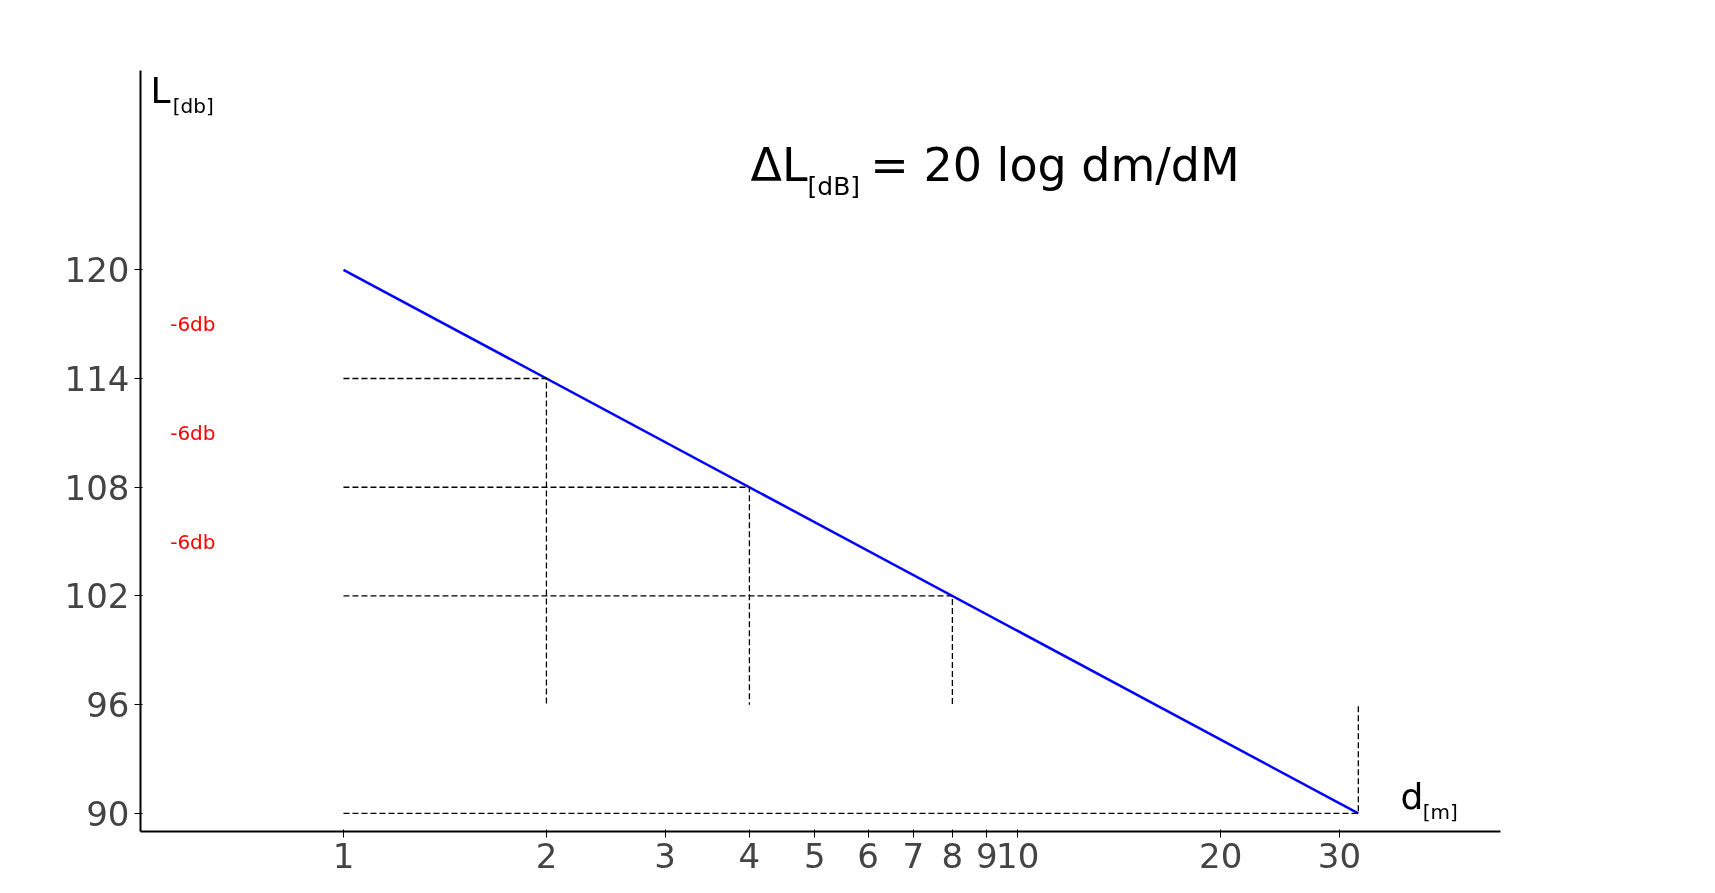 This screenshot has height=893, width=1715. I want to click on y-tick-label: 120, so click(97, 270).